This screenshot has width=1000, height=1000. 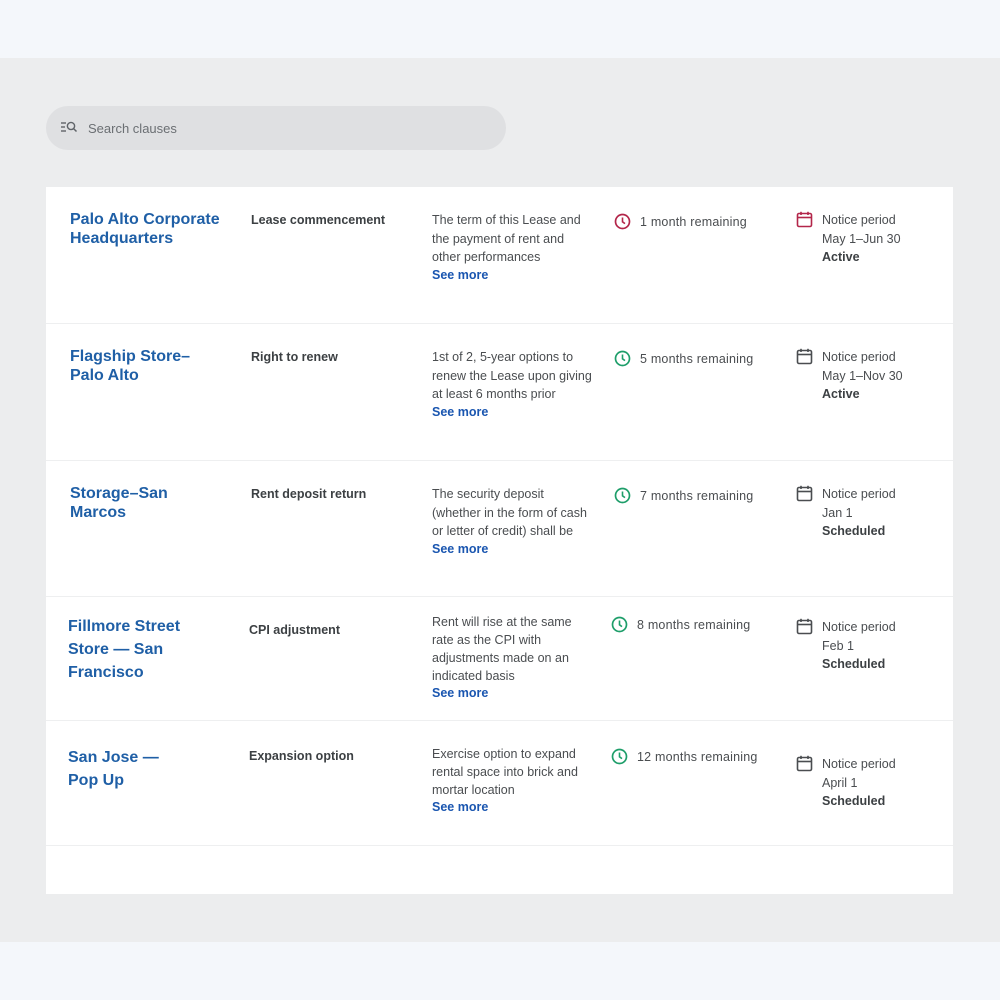 I want to click on notice-period: Notice period Feb 1 Scheduled, so click(x=846, y=646).